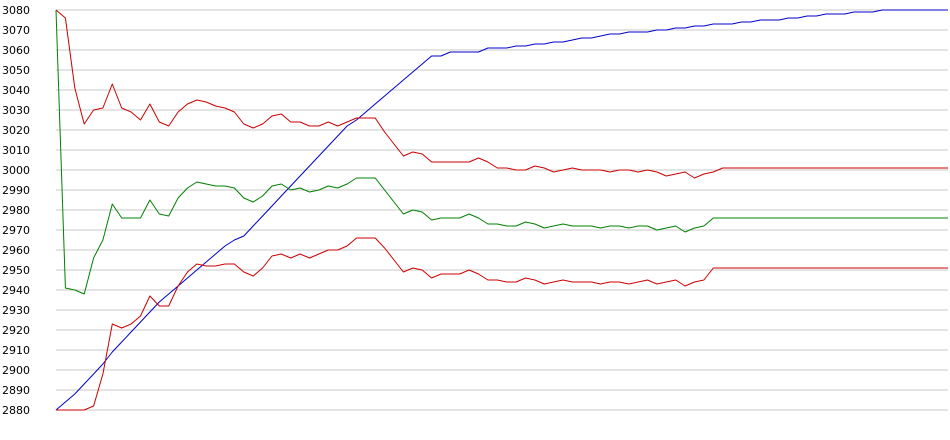 Image resolution: width=950 pixels, height=440 pixels. I want to click on y-tick-label-3080: 3080, so click(16, 10).